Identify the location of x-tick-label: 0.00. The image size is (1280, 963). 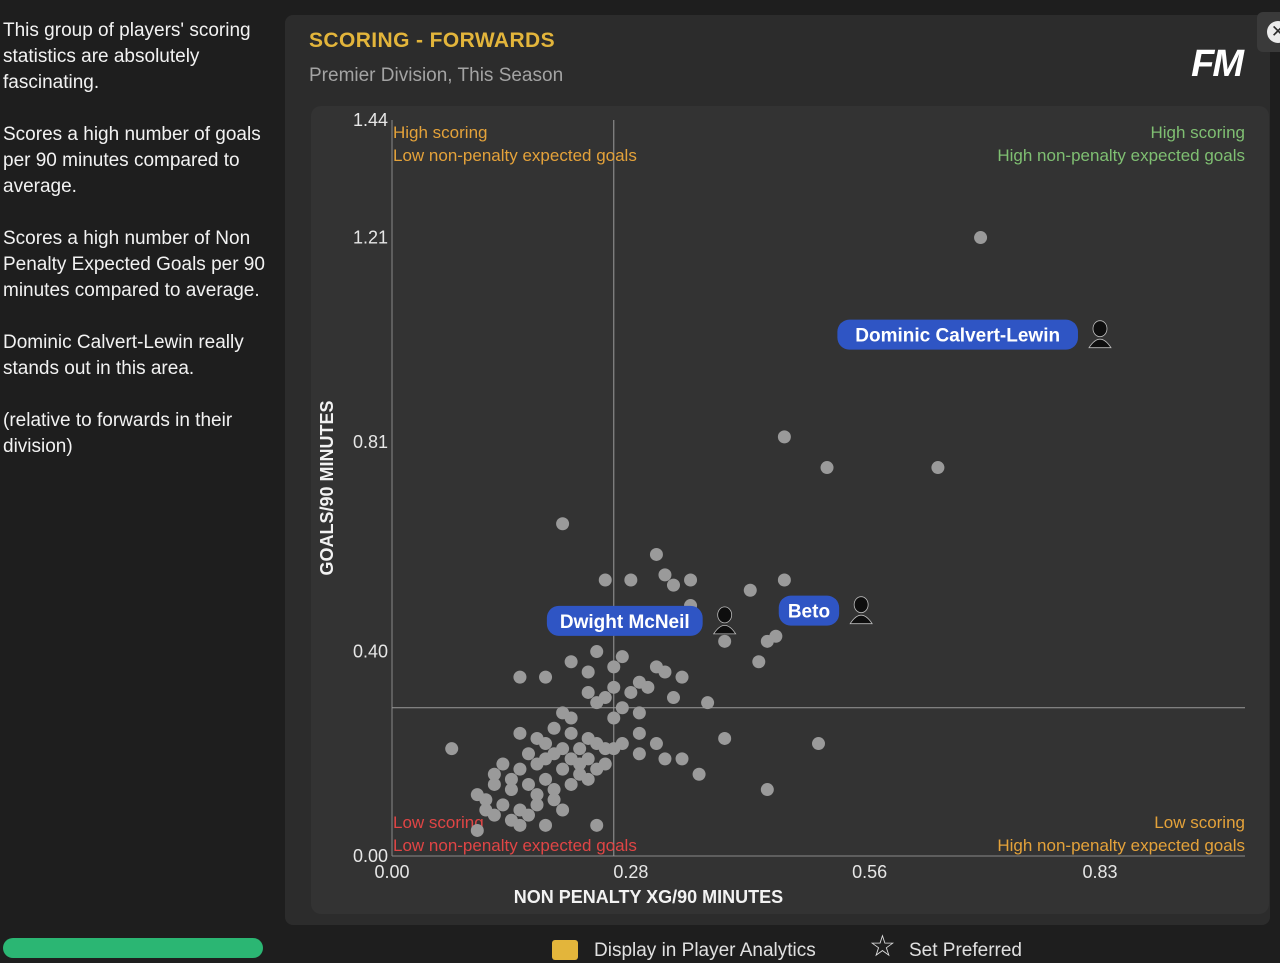
(391, 872).